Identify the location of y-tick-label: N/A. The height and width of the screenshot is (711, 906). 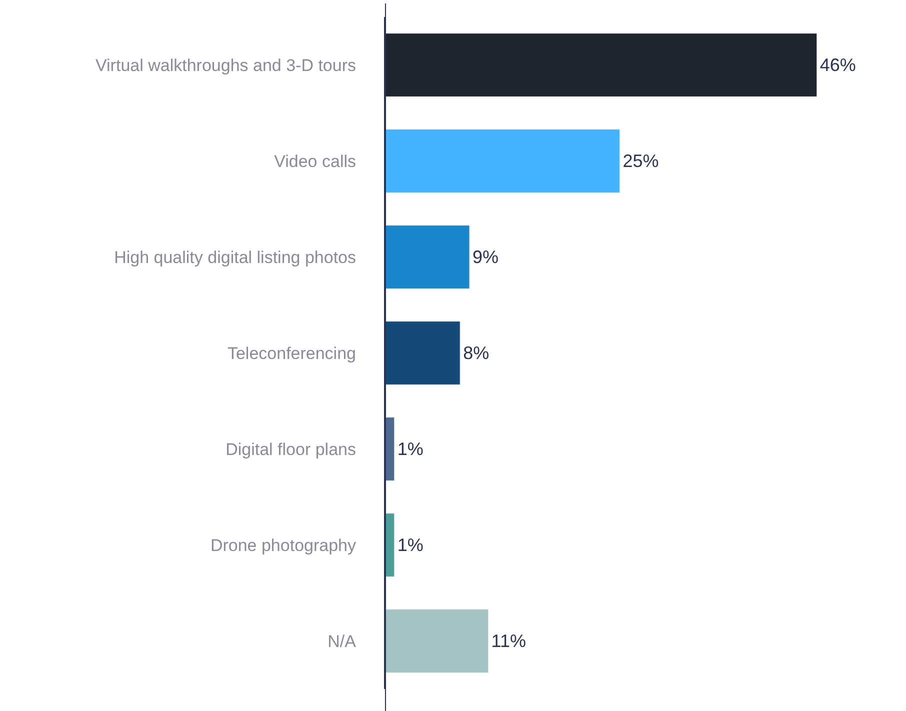
(342, 641).